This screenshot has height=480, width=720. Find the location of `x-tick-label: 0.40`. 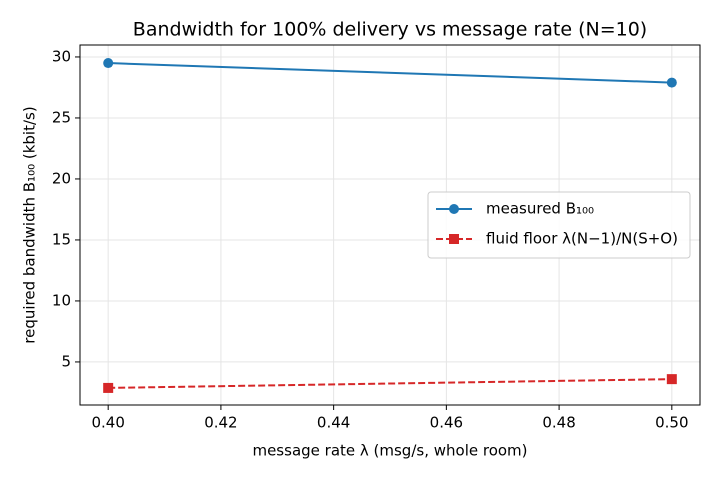

x-tick-label: 0.40 is located at coordinates (107, 423).